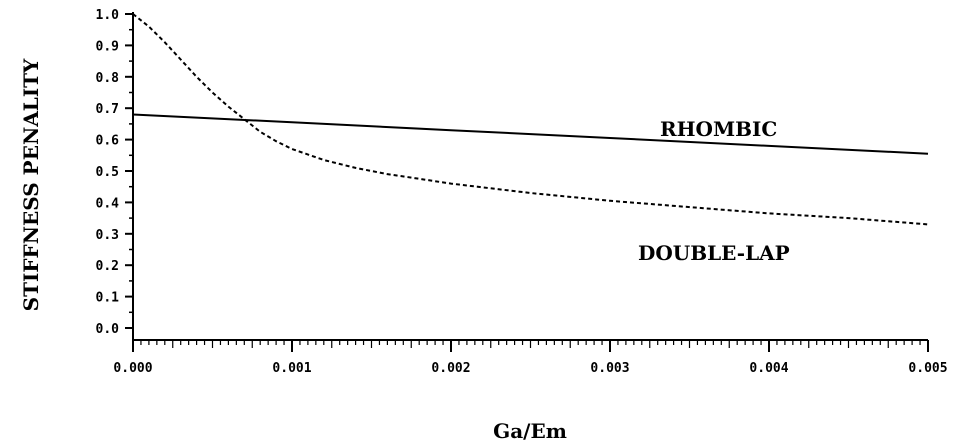 This screenshot has height=443, width=965. What do you see at coordinates (450, 368) in the screenshot?
I see `x-tick-label: 0.002` at bounding box center [450, 368].